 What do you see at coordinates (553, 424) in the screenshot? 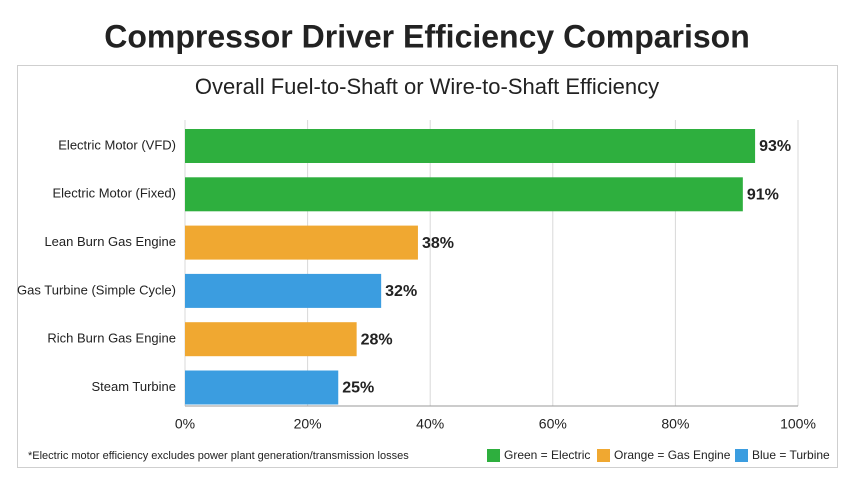
I see `x-tick-label: 60%` at bounding box center [553, 424].